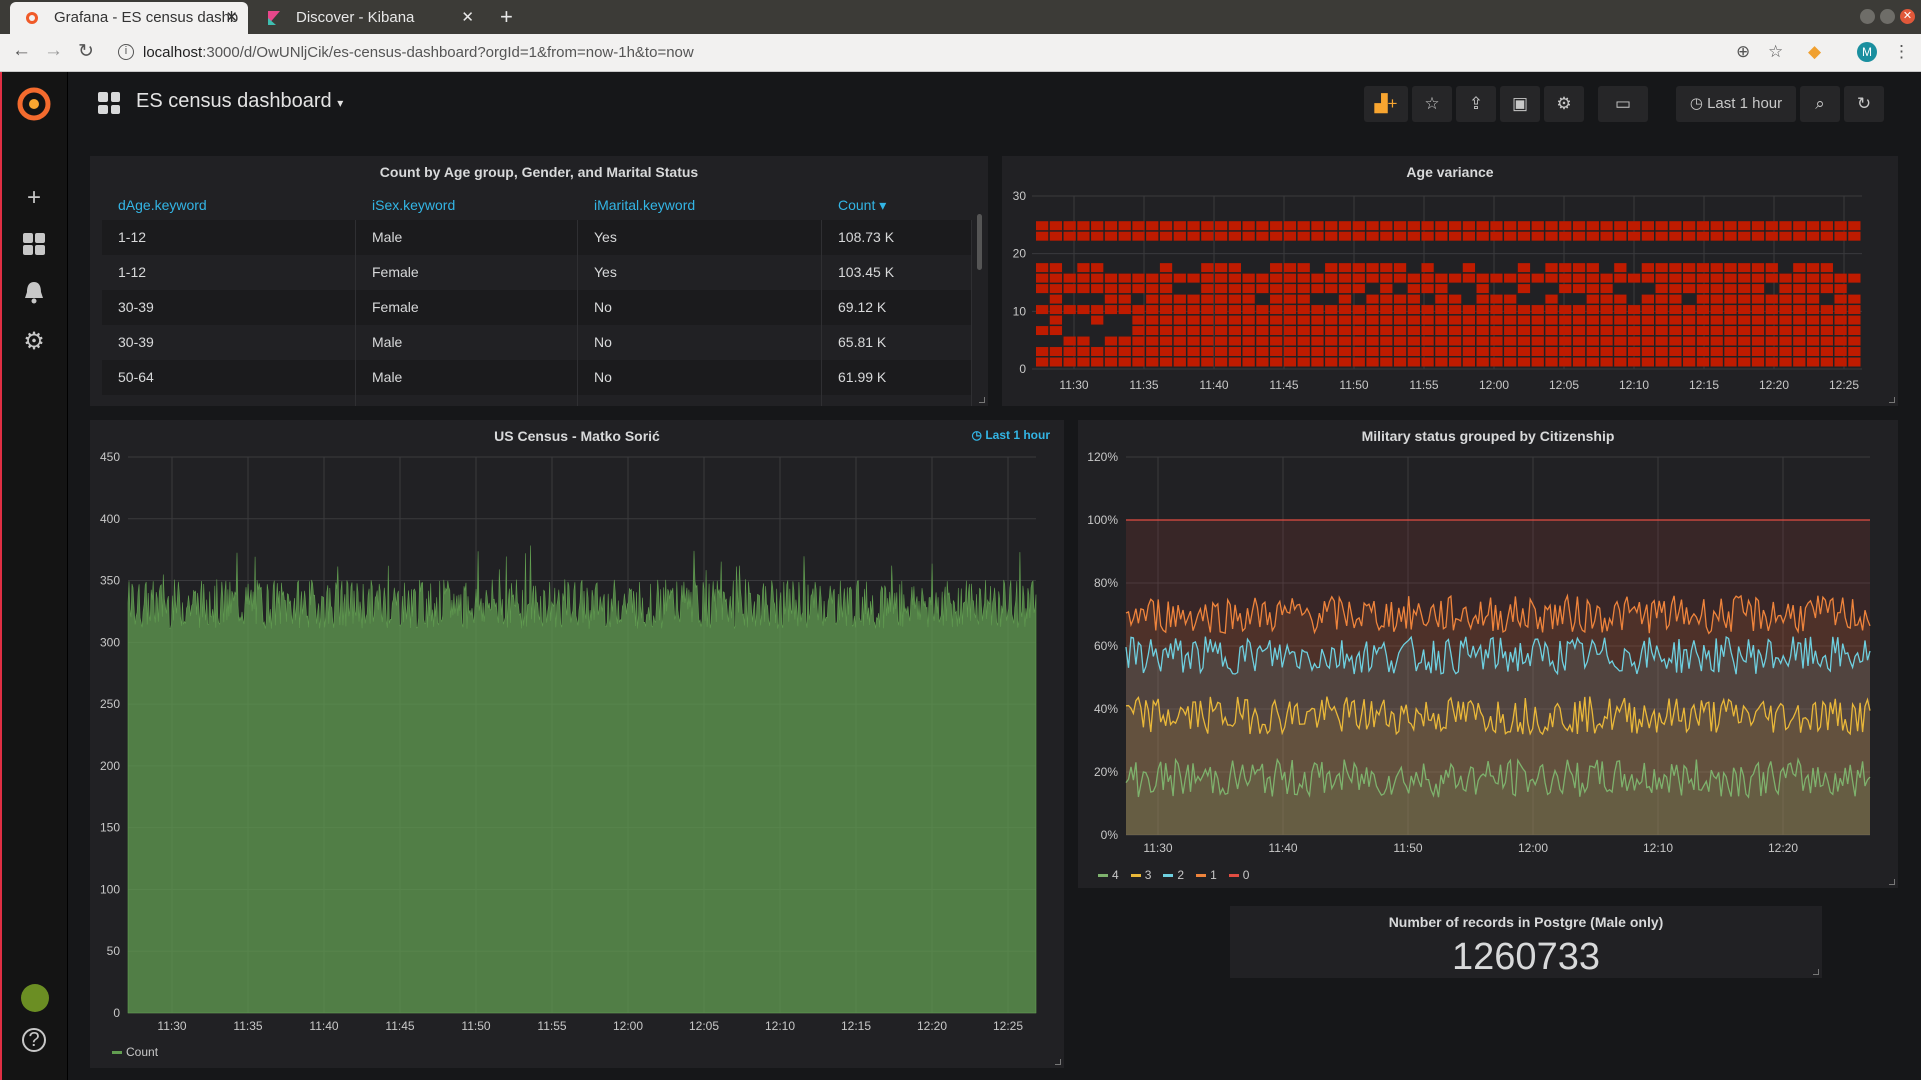  What do you see at coordinates (537, 377) in the screenshot?
I see `table-row: 50-64 Male No 61.99 K` at bounding box center [537, 377].